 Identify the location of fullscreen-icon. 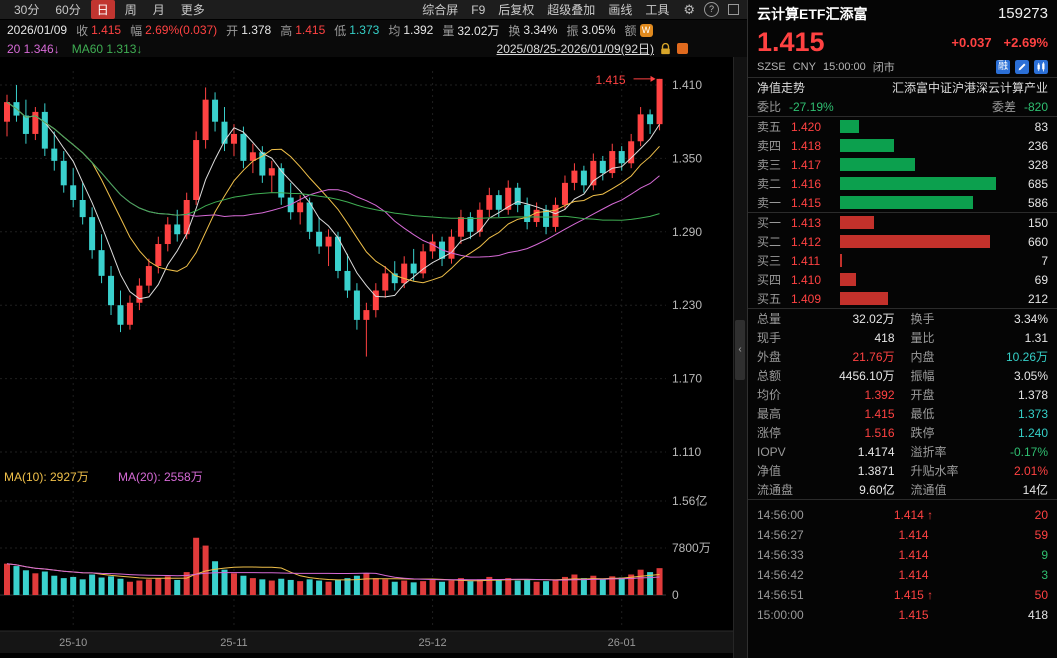
(733, 10).